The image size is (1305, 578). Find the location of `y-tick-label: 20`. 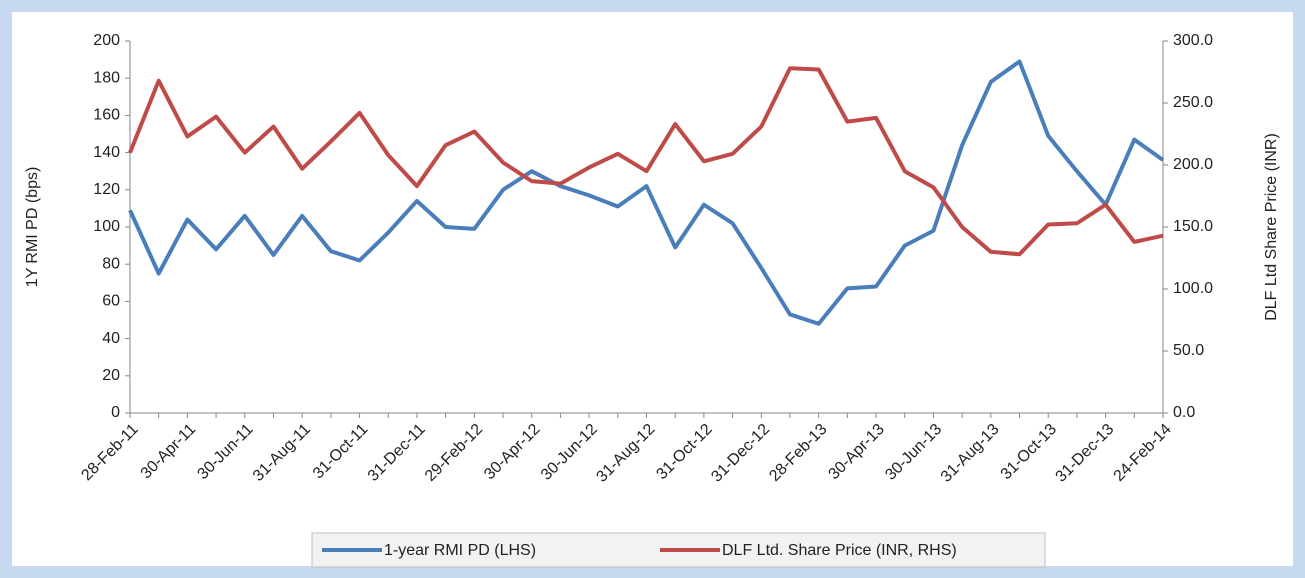

y-tick-label: 20 is located at coordinates (111, 375).